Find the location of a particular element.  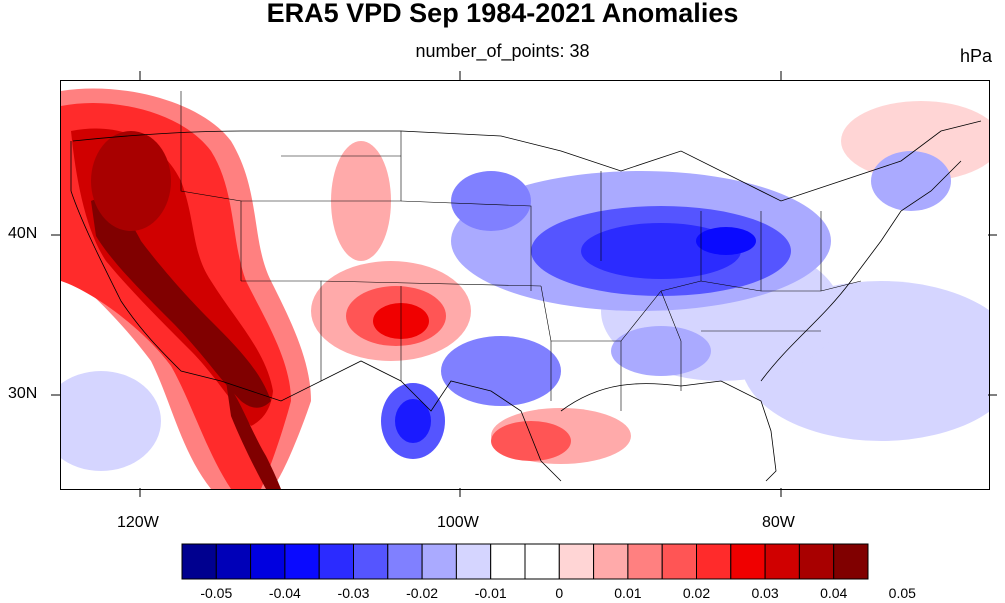

northern-border is located at coordinates (526, 161).